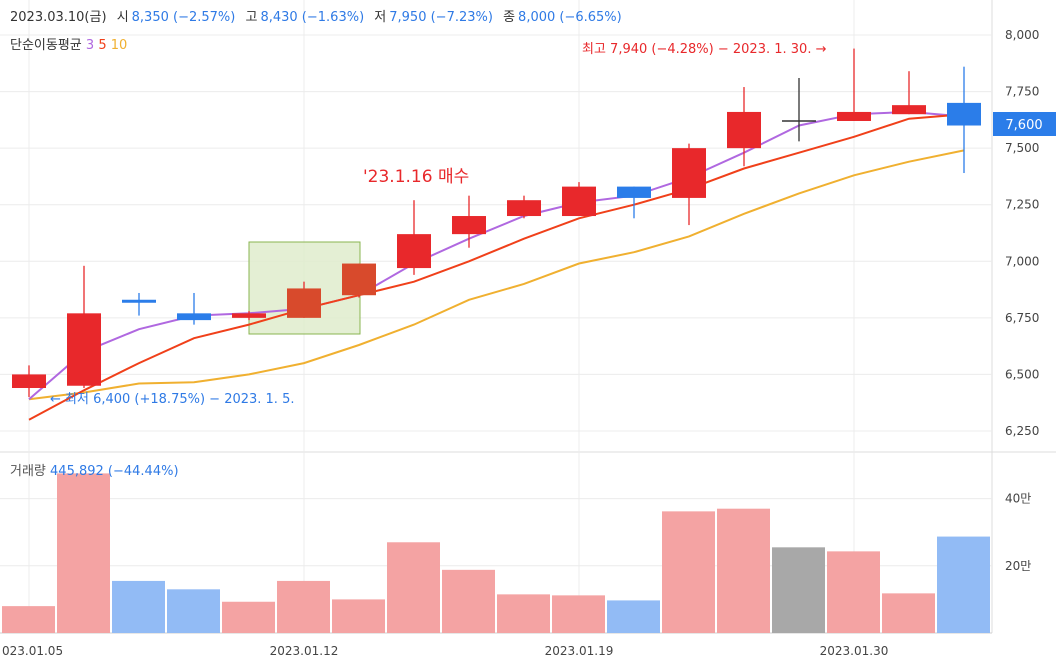 This screenshot has height=661, width=1056. I want to click on header-close-value: 8,000 (−6.65%), so click(570, 17).